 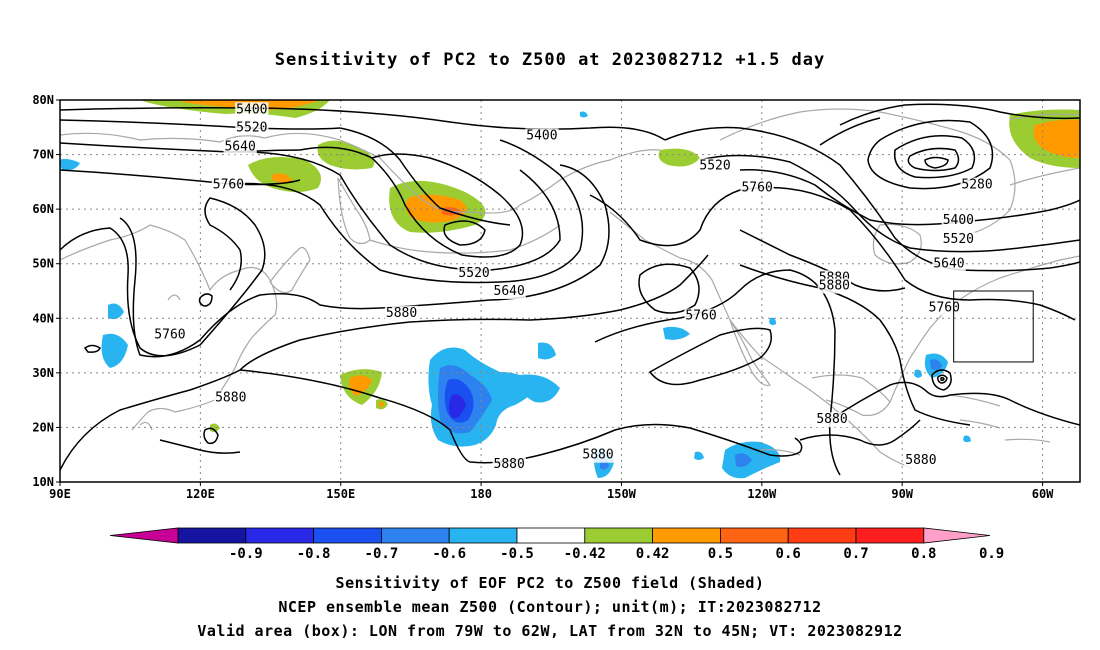 I want to click on colorbar-label: 0.7, so click(x=855, y=554).